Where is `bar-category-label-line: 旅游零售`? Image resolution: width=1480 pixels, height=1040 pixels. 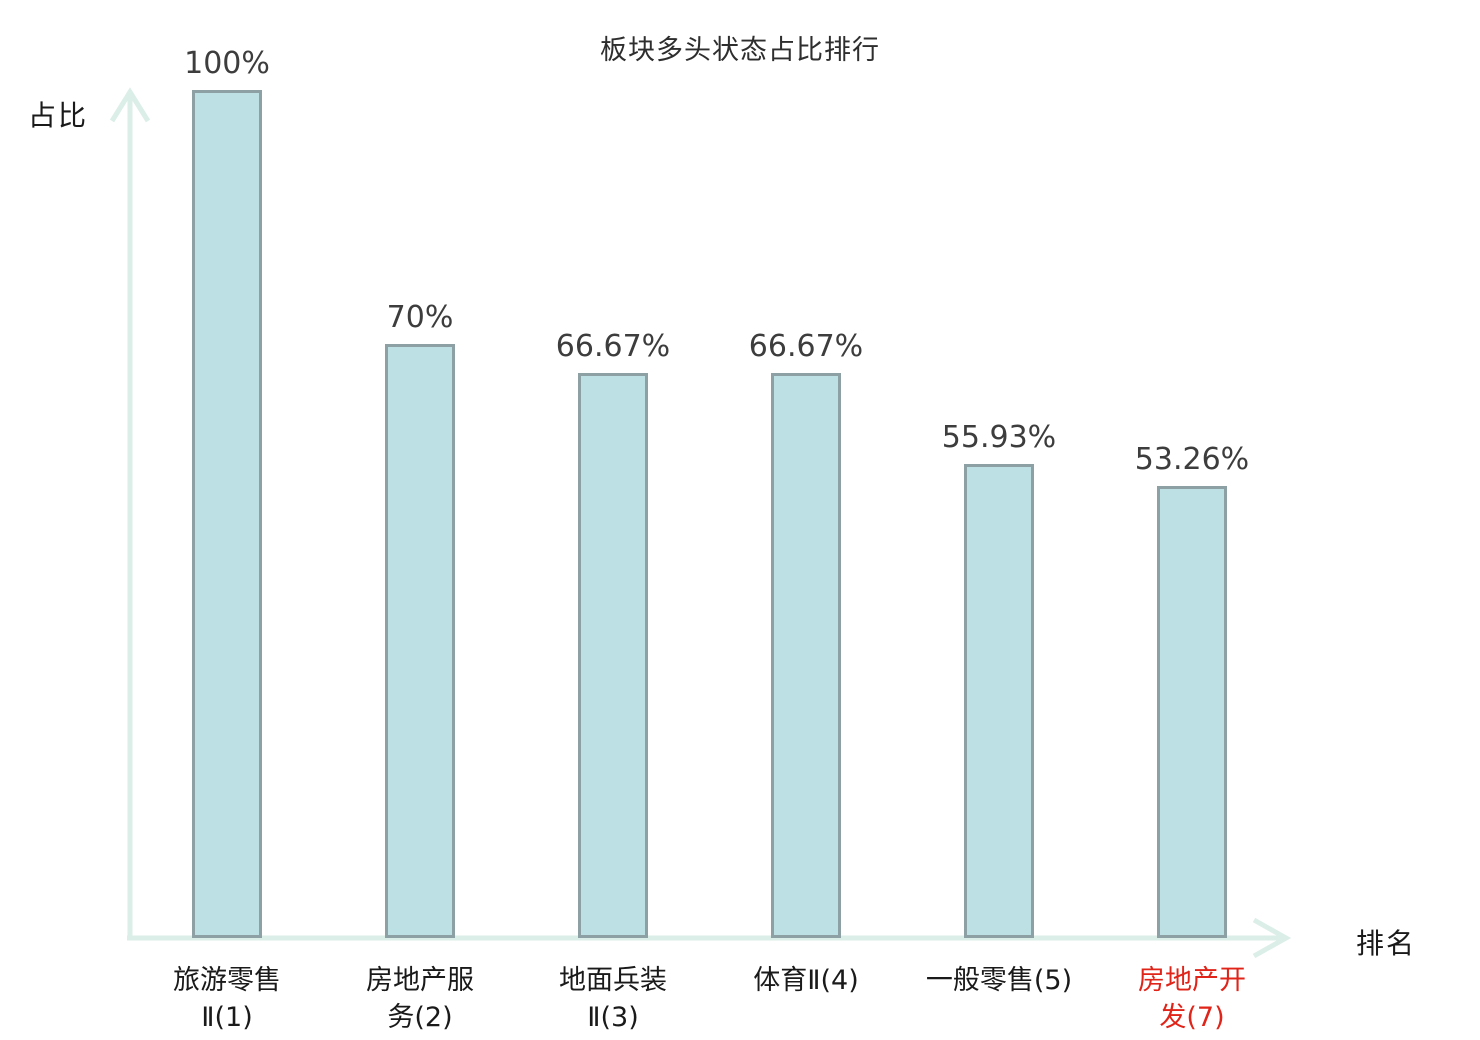 bar-category-label-line: 旅游零售 is located at coordinates (227, 980).